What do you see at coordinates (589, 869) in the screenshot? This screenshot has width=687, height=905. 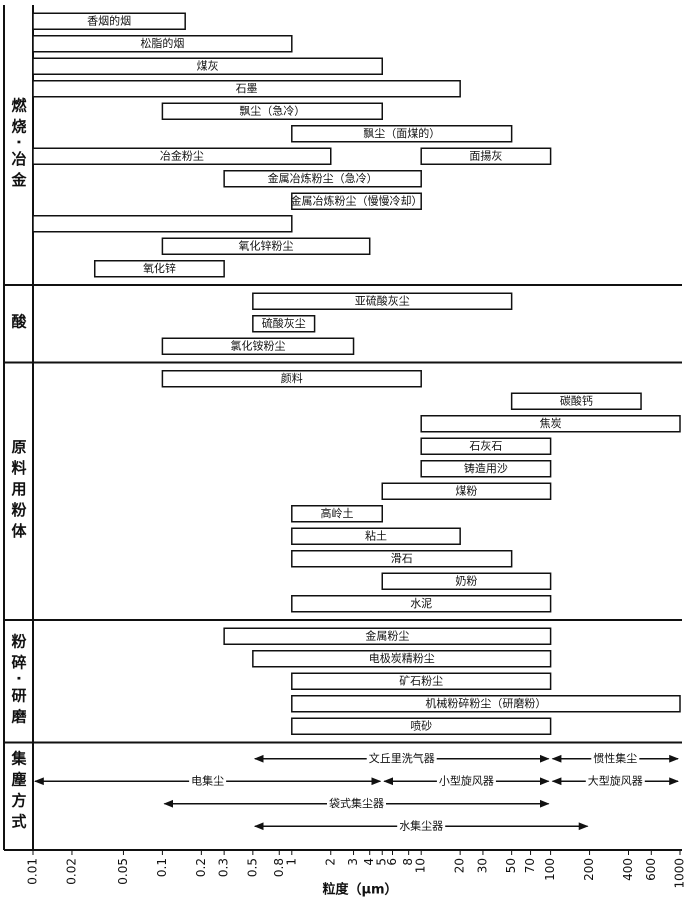 I see `x-tick-label: 200` at bounding box center [589, 869].